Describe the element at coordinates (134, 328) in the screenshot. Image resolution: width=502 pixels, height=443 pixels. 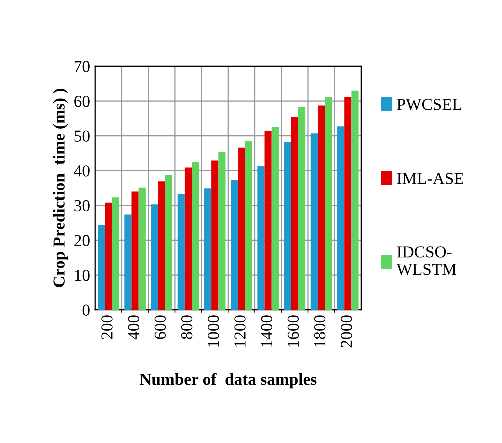
I see `x-tick-label: 400` at that location.